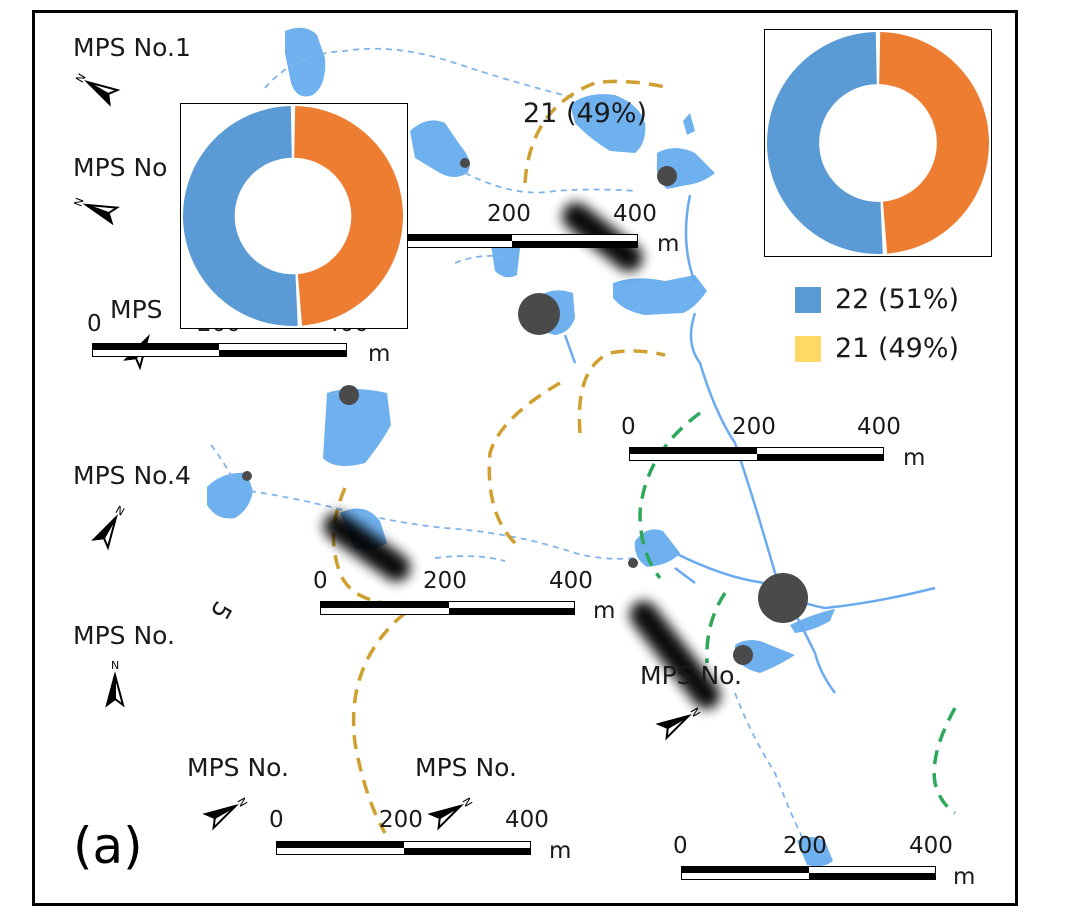 This screenshot has width=1071, height=924. Describe the element at coordinates (691, 675) in the screenshot. I see `station-label-mps8: MPS No.` at that location.